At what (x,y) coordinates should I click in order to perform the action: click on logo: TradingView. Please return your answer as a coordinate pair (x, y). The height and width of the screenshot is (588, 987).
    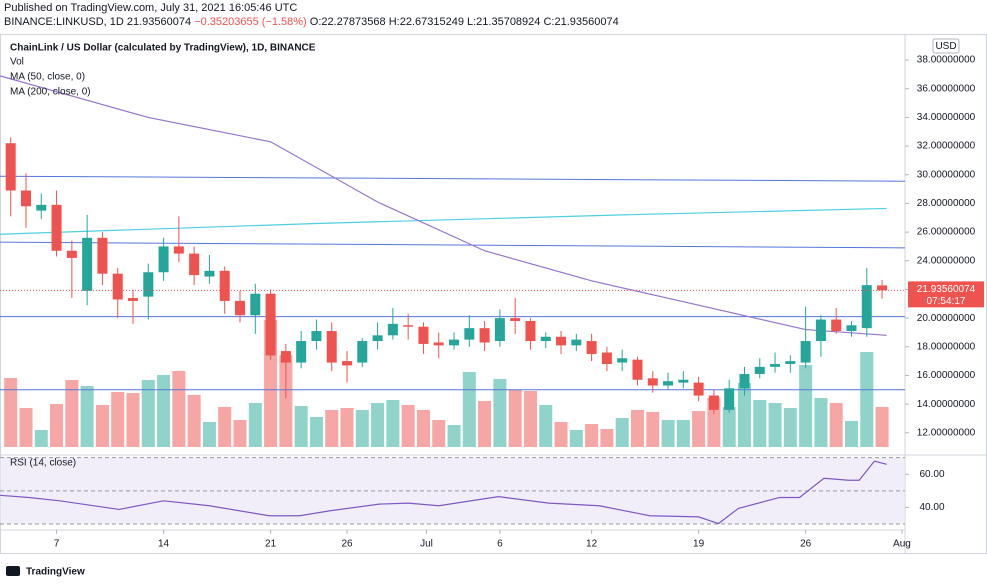
    Looking at the image, I should click on (45, 572).